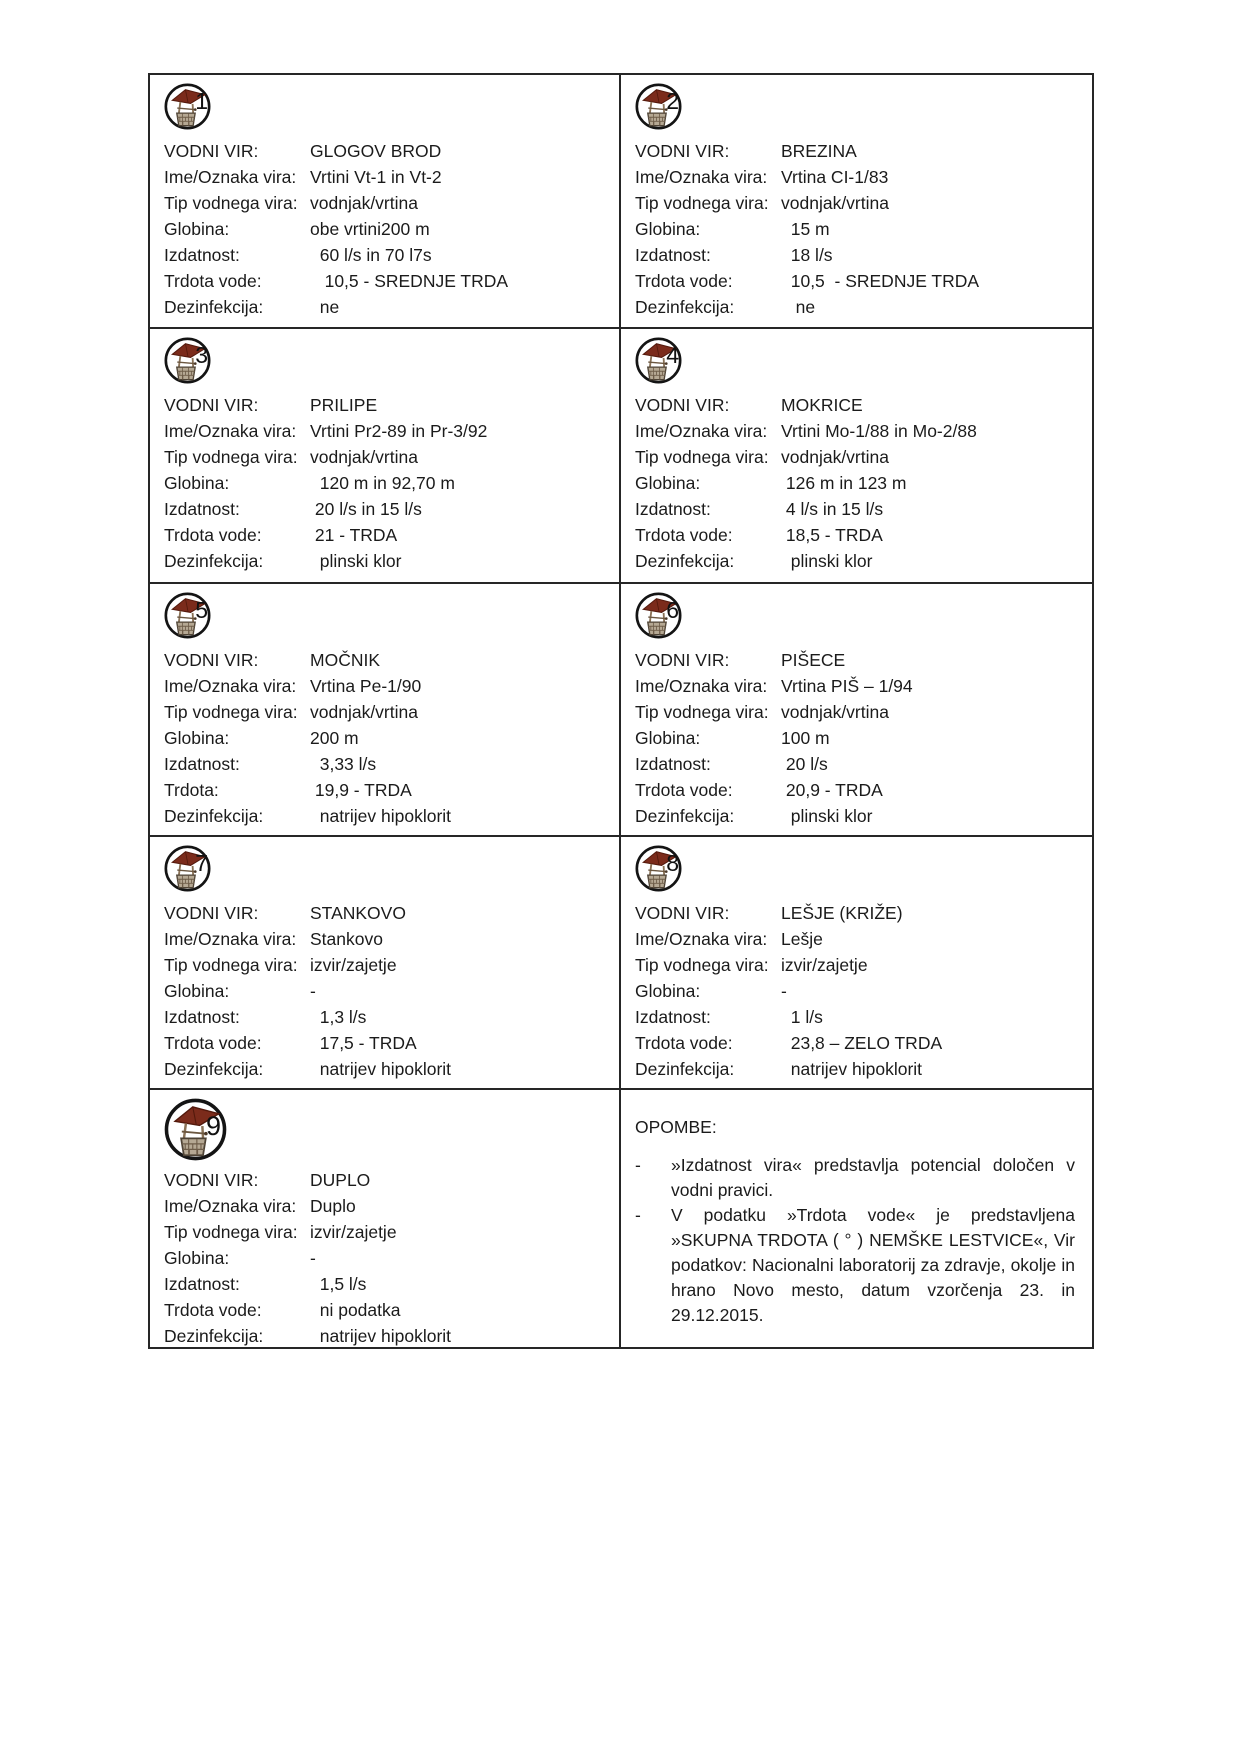 Image resolution: width=1241 pixels, height=1755 pixels. I want to click on field-row: Izdatnost: 1 l/s, so click(856, 1017).